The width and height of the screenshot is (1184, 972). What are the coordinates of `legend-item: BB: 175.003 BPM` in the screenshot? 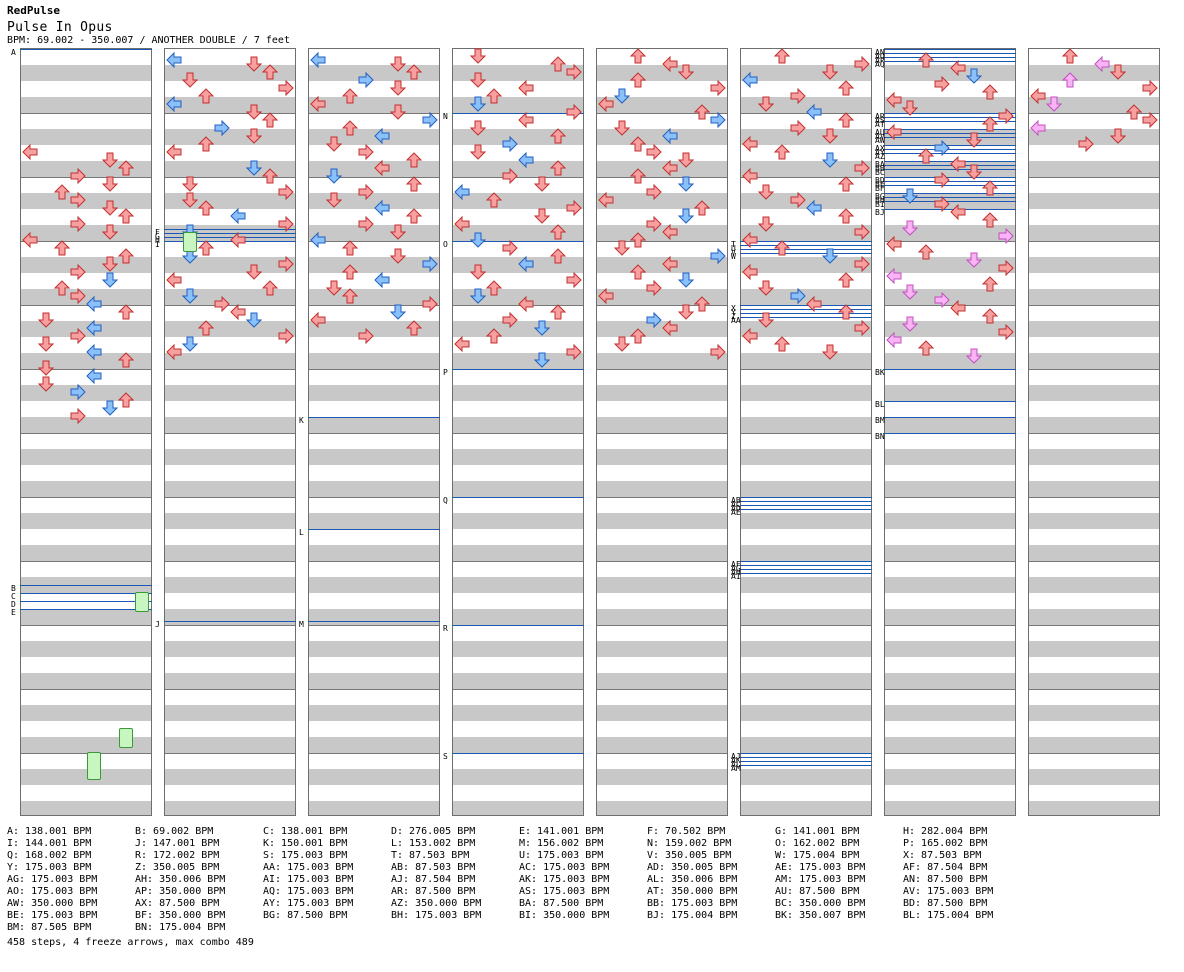 It's located at (692, 903).